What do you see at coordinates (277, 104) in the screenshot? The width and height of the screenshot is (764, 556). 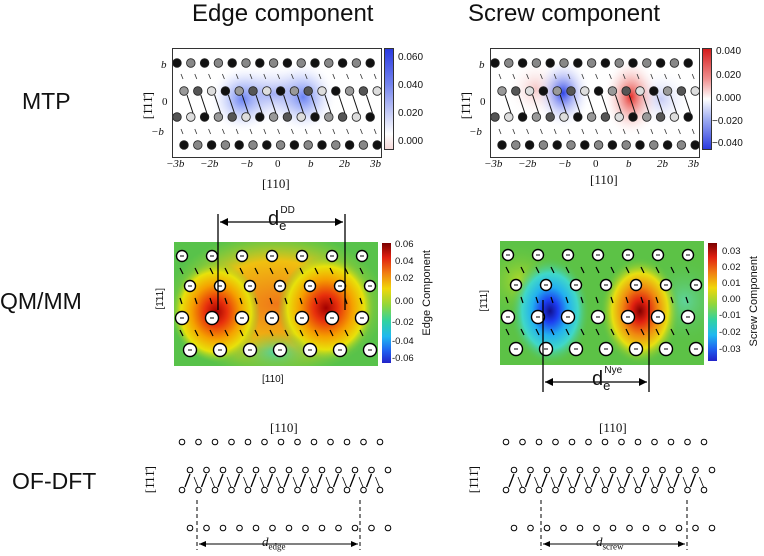 I see `mtp-edge-map` at bounding box center [277, 104].